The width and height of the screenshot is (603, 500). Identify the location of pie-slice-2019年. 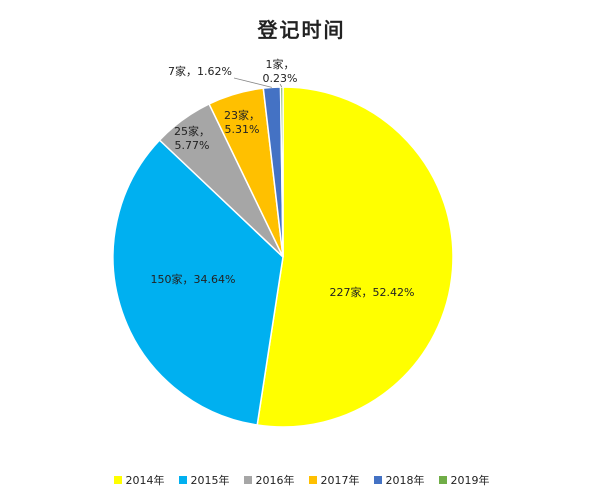
(281, 172).